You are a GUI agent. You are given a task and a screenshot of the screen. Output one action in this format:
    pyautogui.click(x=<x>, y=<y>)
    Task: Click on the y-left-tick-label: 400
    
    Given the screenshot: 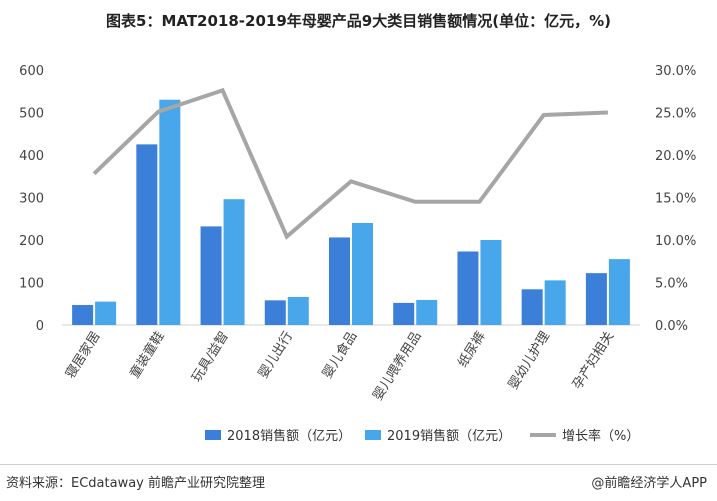 What is the action you would take?
    pyautogui.click(x=31, y=156)
    